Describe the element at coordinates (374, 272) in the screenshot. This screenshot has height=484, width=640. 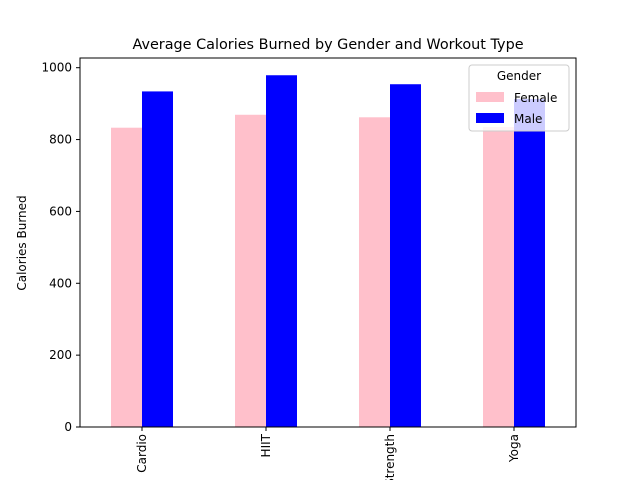
I see `bar-female-strength` at that location.